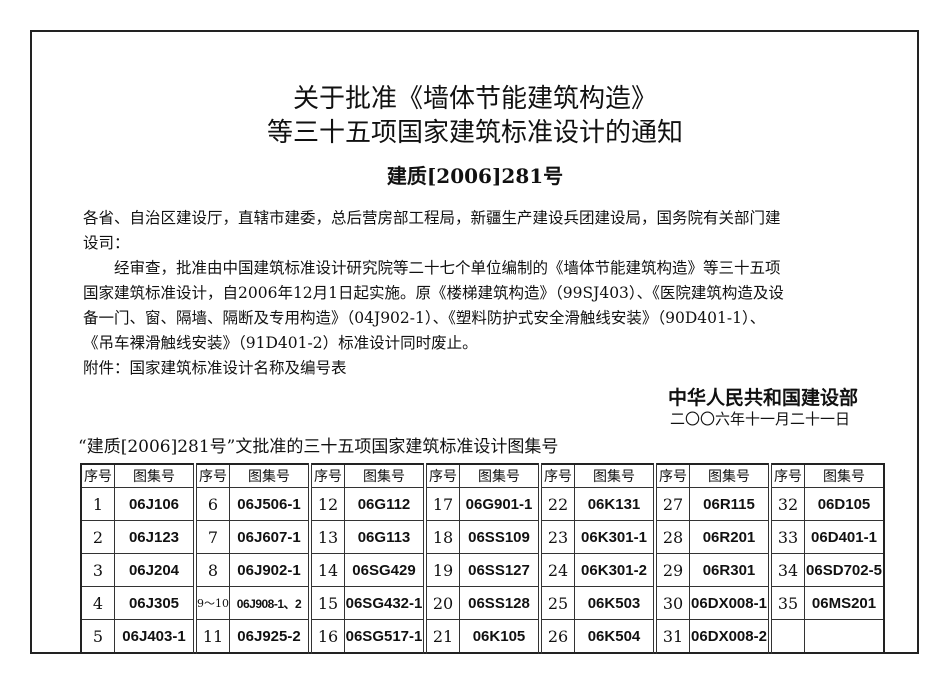  What do you see at coordinates (270, 504) in the screenshot?
I see `code-cell: 06J506-1` at bounding box center [270, 504].